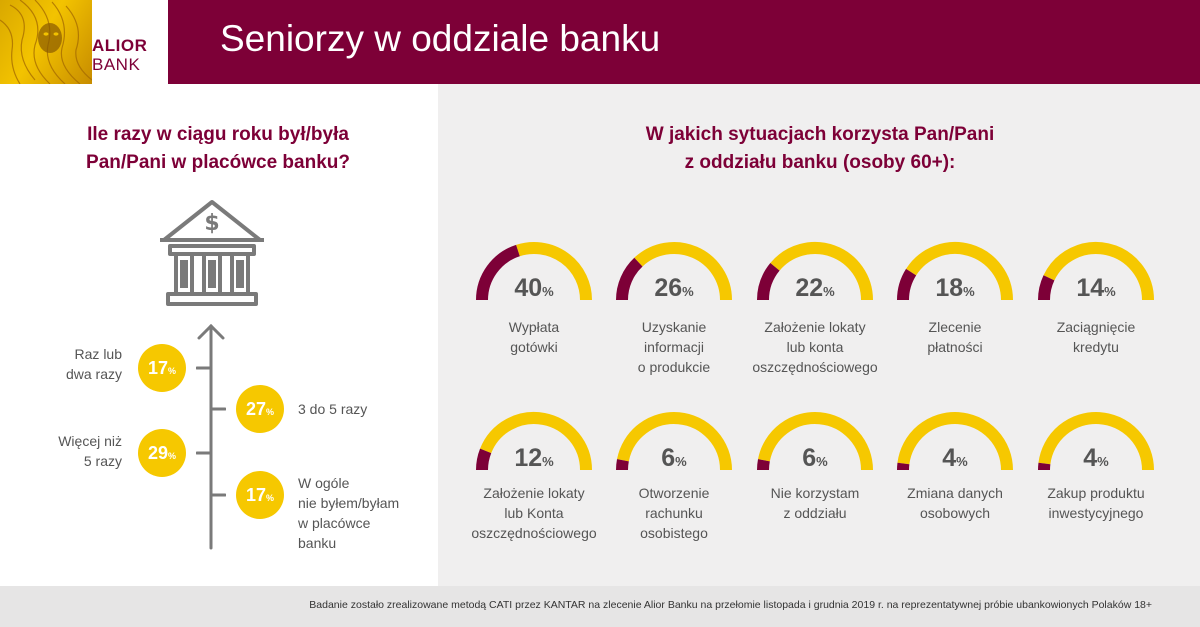 The width and height of the screenshot is (1200, 627). Describe the element at coordinates (116, 64) in the screenshot. I see `logo-text-bank: BANK` at that location.